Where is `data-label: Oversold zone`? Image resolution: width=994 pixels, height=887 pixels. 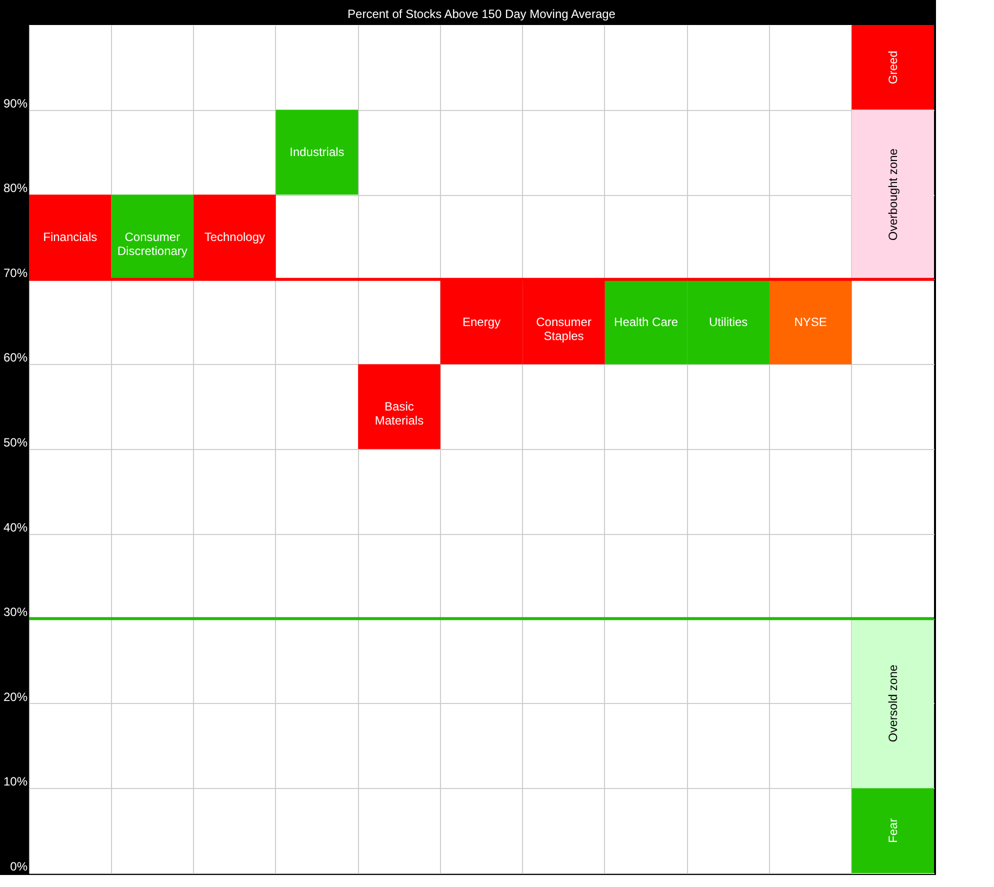 data-label: Oversold zone is located at coordinates (893, 703).